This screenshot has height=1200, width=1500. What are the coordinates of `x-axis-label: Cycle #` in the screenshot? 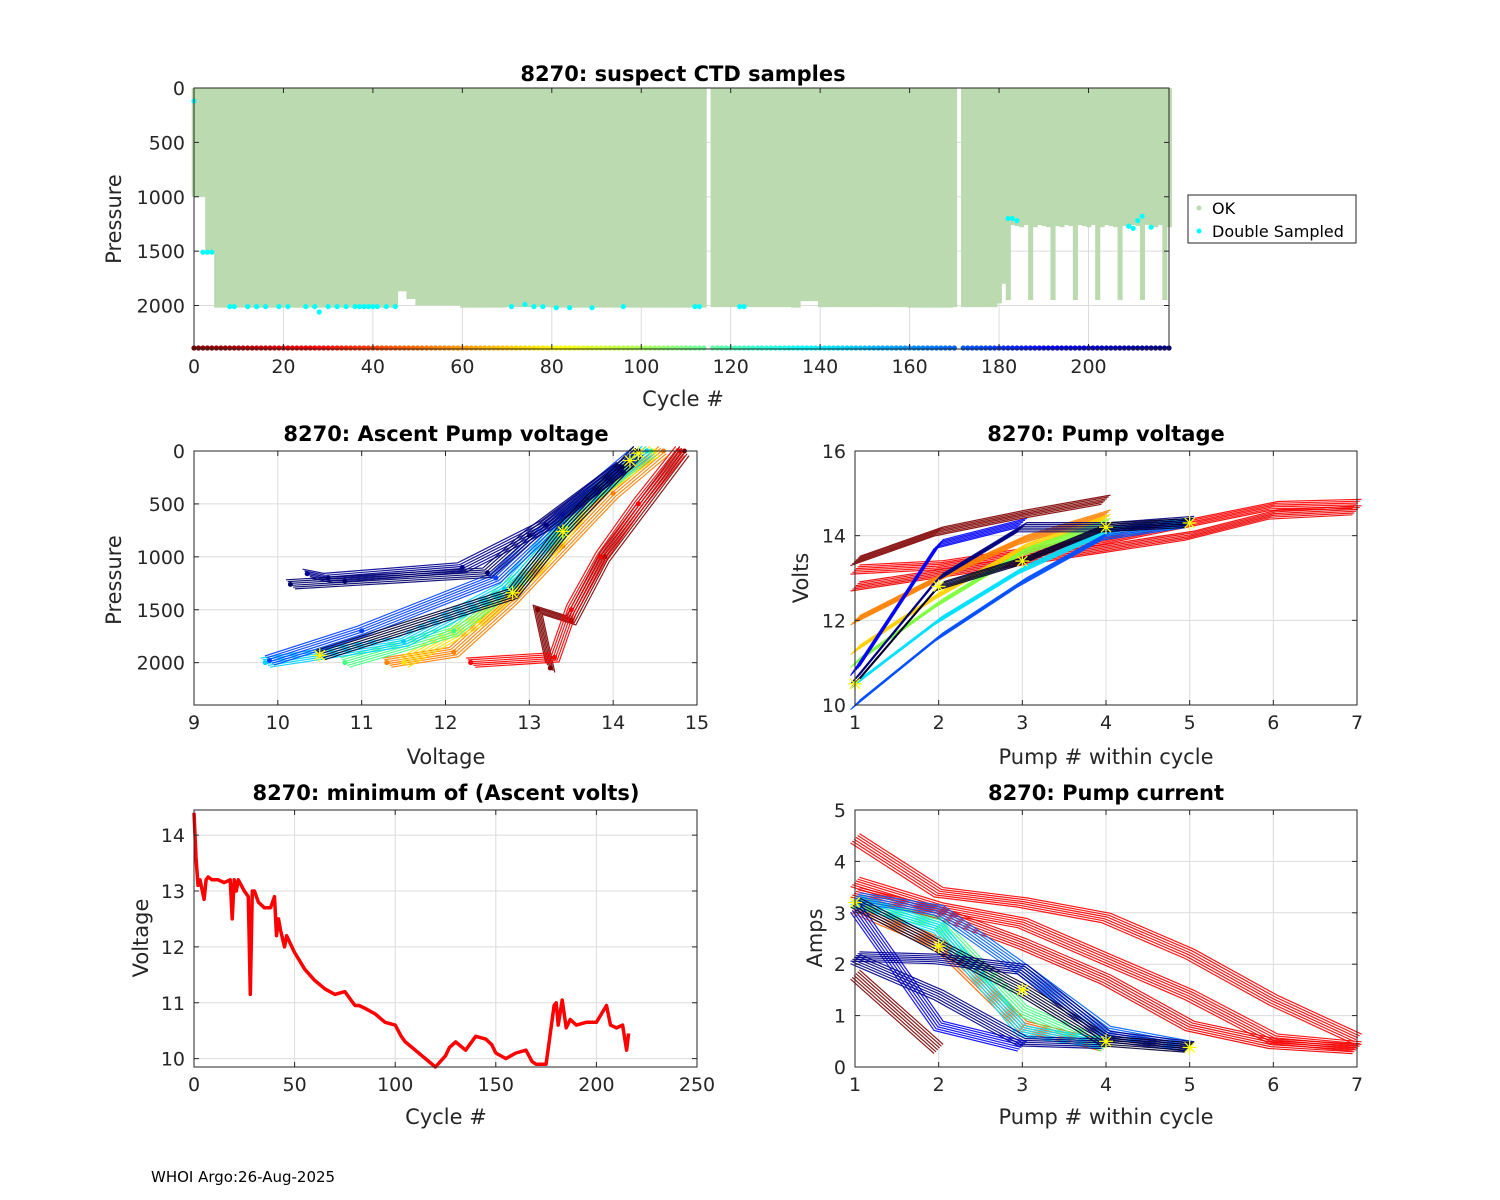 It's located at (683, 399).